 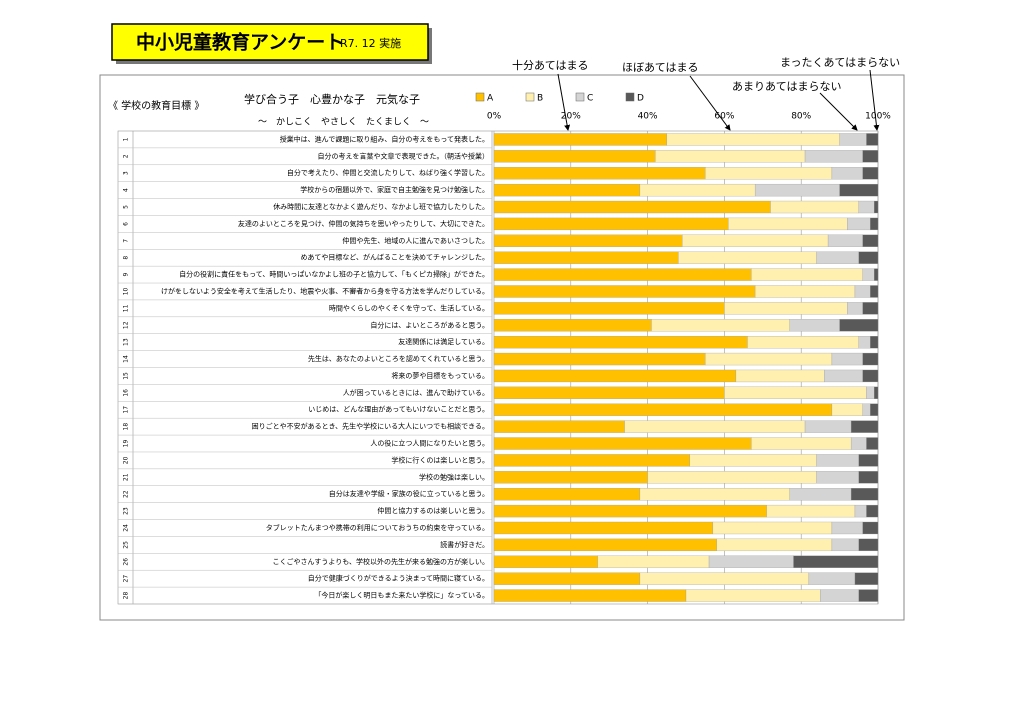 I want to click on y-tick-label: 自分の考えを言葉や文章で表現できた。（朝活や授業）, so click(x=404, y=155).